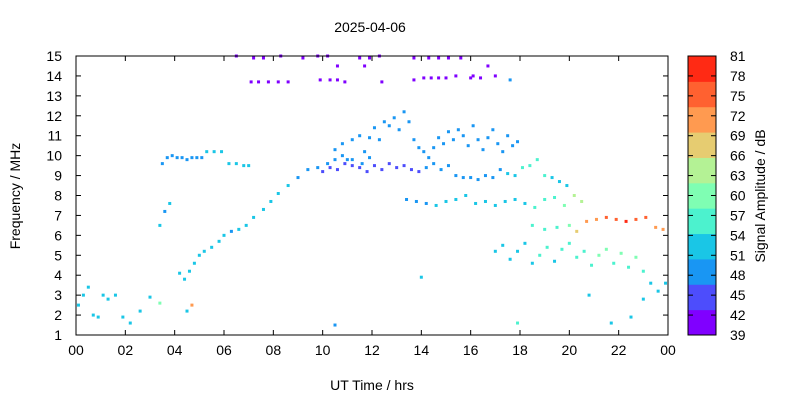 This screenshot has width=800, height=400. Describe the element at coordinates (619, 350) in the screenshot. I see `x-tick-label: 22` at that location.